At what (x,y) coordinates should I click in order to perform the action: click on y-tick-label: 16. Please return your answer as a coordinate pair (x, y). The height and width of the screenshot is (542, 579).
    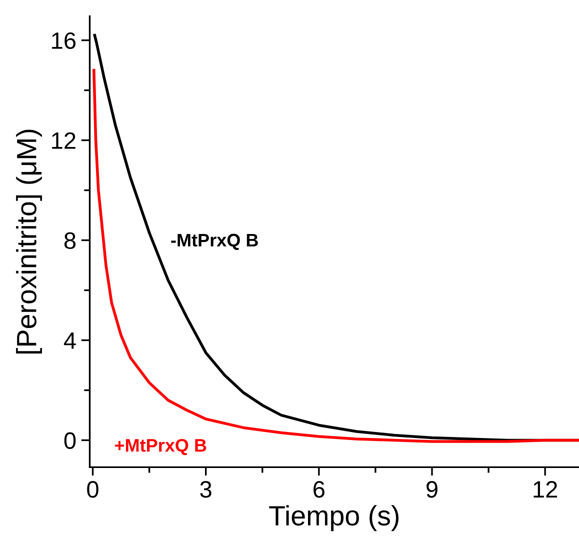
    Looking at the image, I should click on (64, 41).